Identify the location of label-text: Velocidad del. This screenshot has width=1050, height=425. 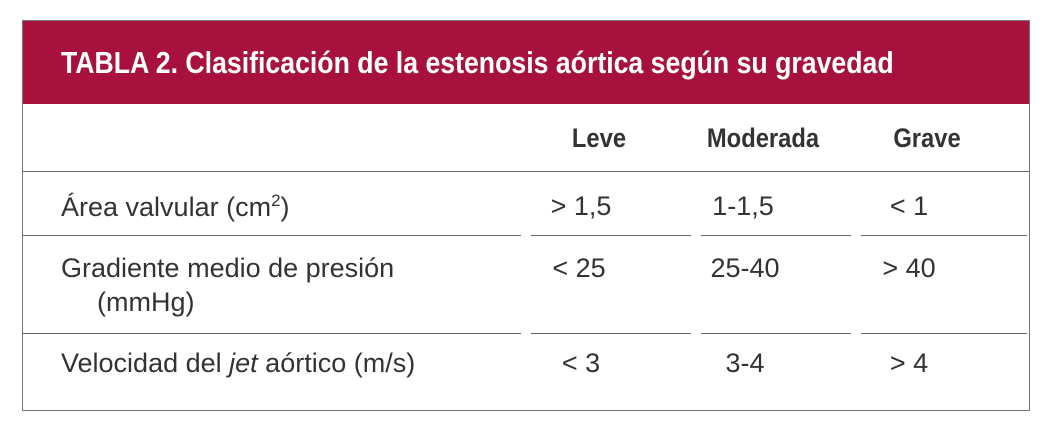
(145, 363).